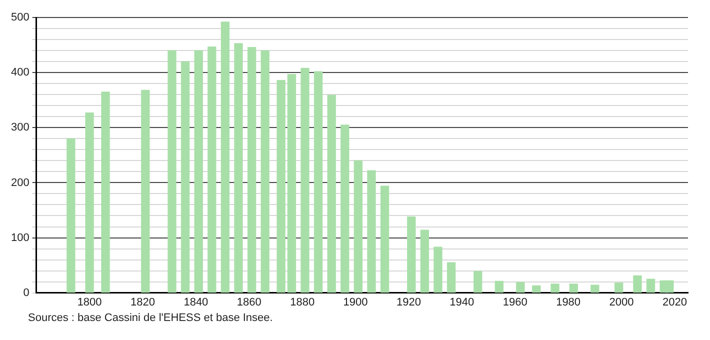 This screenshot has height=340, width=710. I want to click on x-tick-label: 2020, so click(674, 302).